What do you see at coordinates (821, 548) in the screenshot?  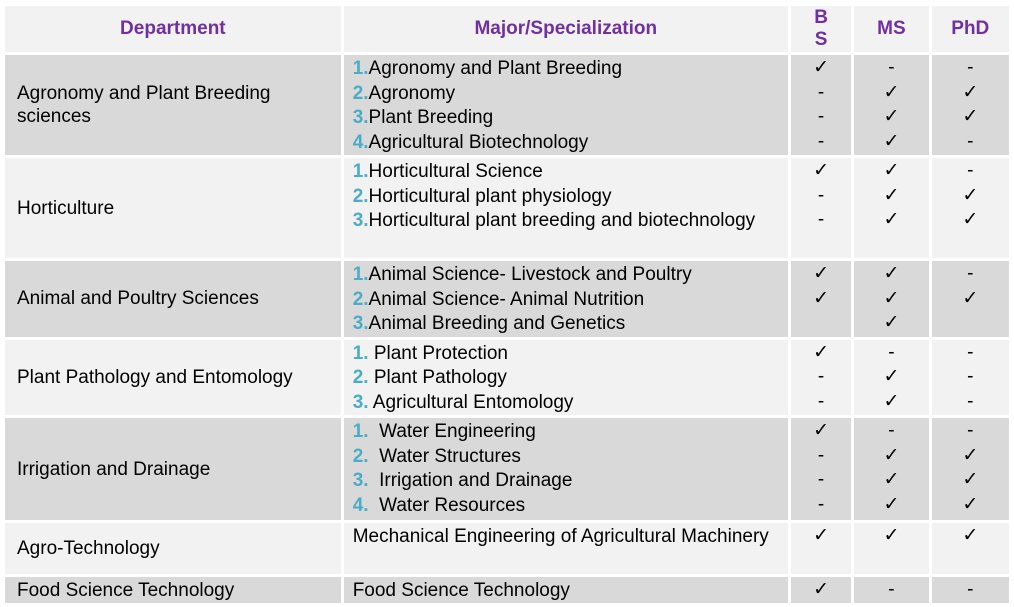 I see `bs-cell: ✓` at bounding box center [821, 548].